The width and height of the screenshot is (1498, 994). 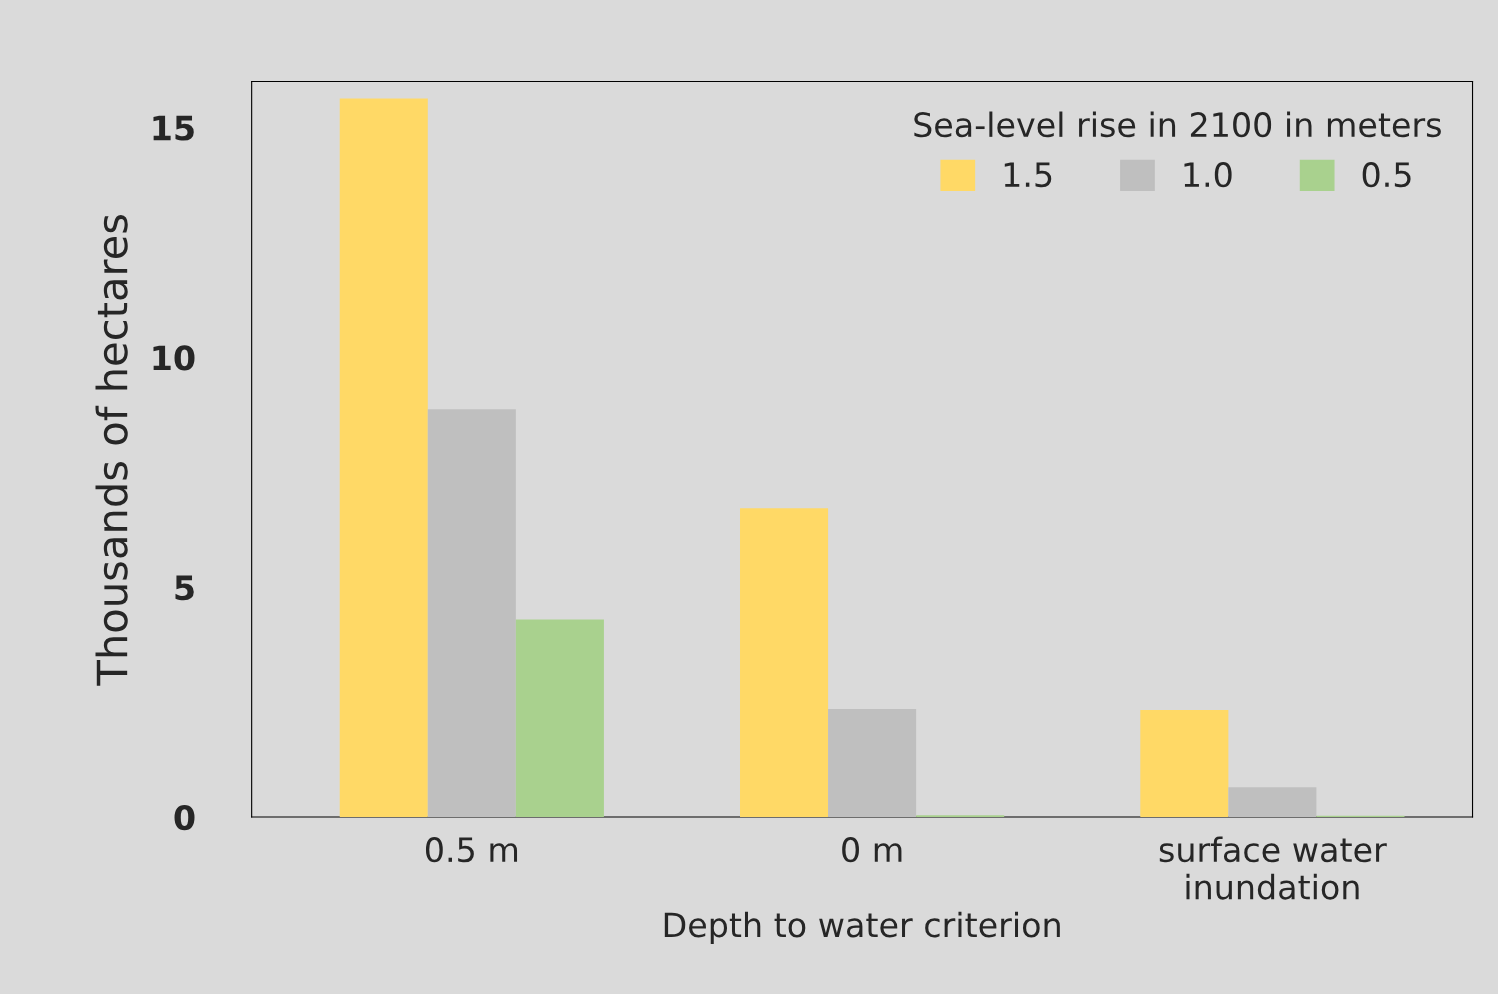 What do you see at coordinates (1028, 175) in the screenshot?
I see `legend-label: 1.5` at bounding box center [1028, 175].